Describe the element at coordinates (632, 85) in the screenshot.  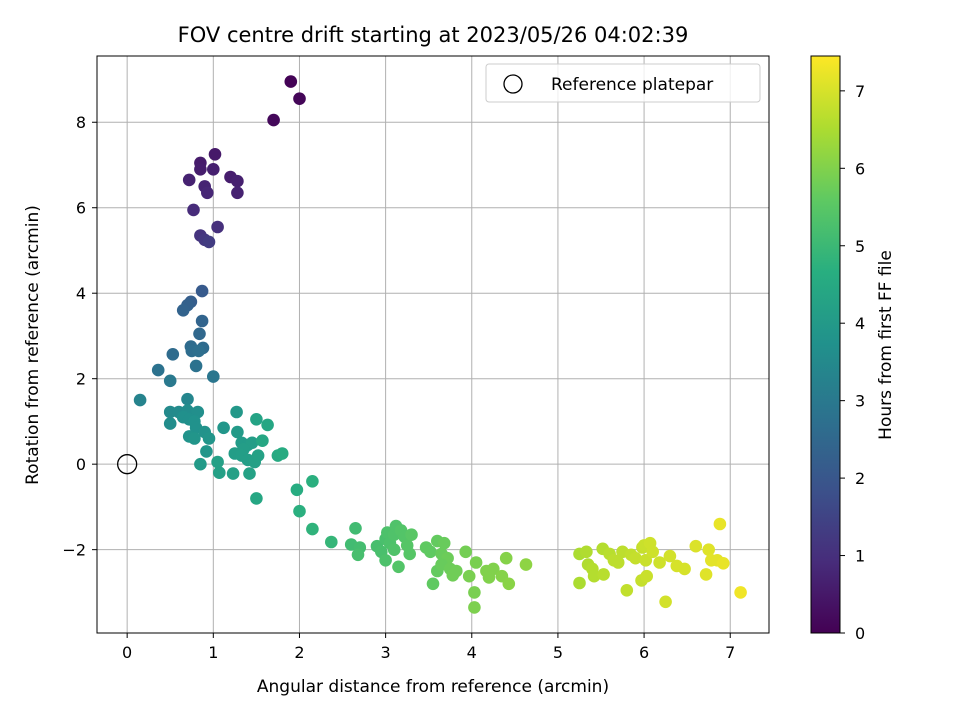
I see `legend-entry-reference: Reference platepar` at that location.